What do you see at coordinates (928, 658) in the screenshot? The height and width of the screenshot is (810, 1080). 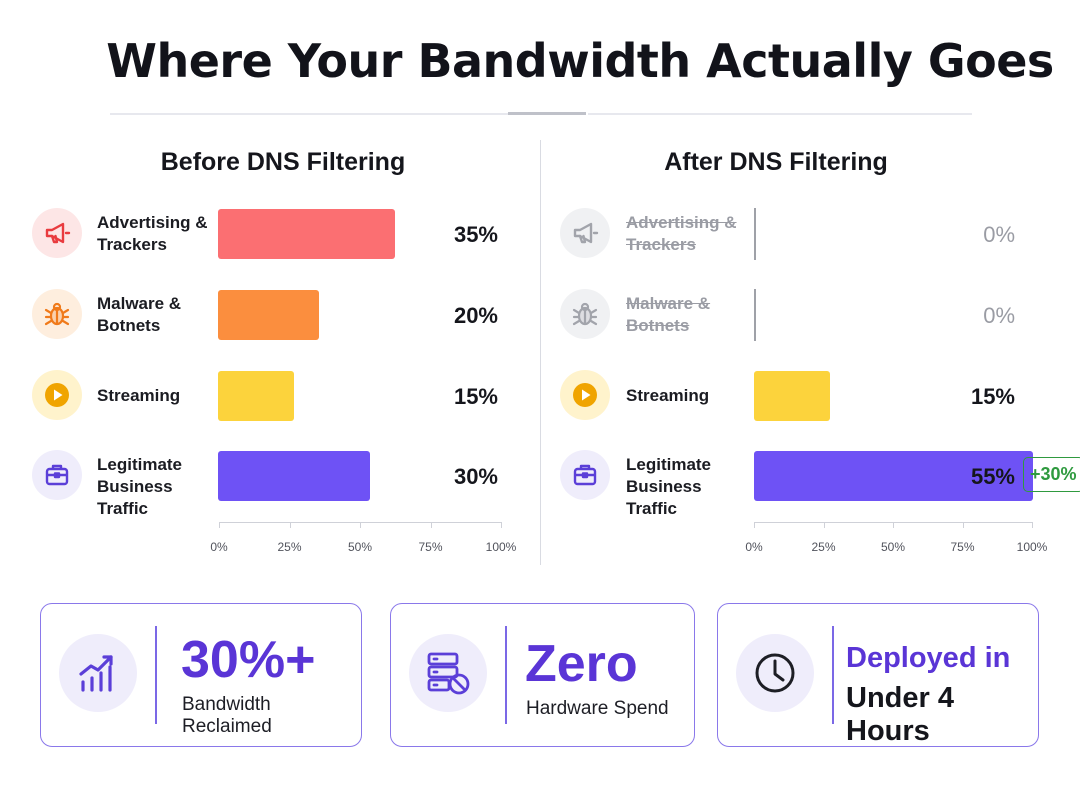 I see `stat-headline-line1: Deployed in` at bounding box center [928, 658].